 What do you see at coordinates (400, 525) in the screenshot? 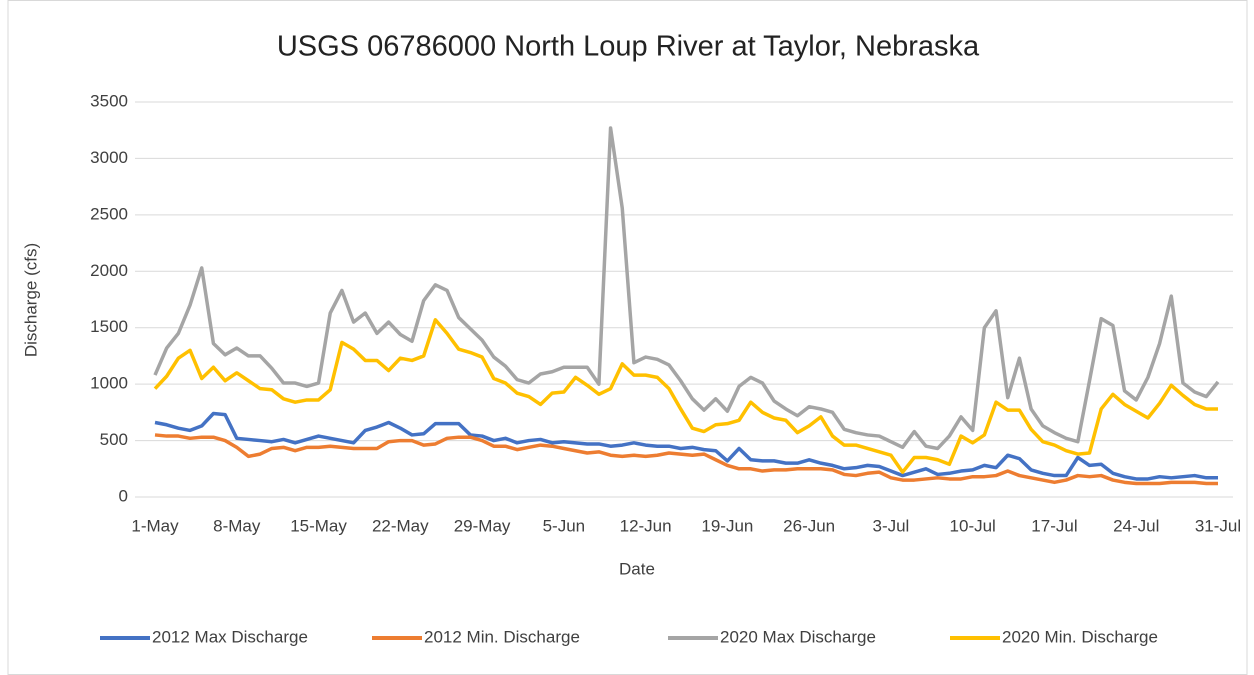
I see `x-tick-label: 22-May` at bounding box center [400, 525].